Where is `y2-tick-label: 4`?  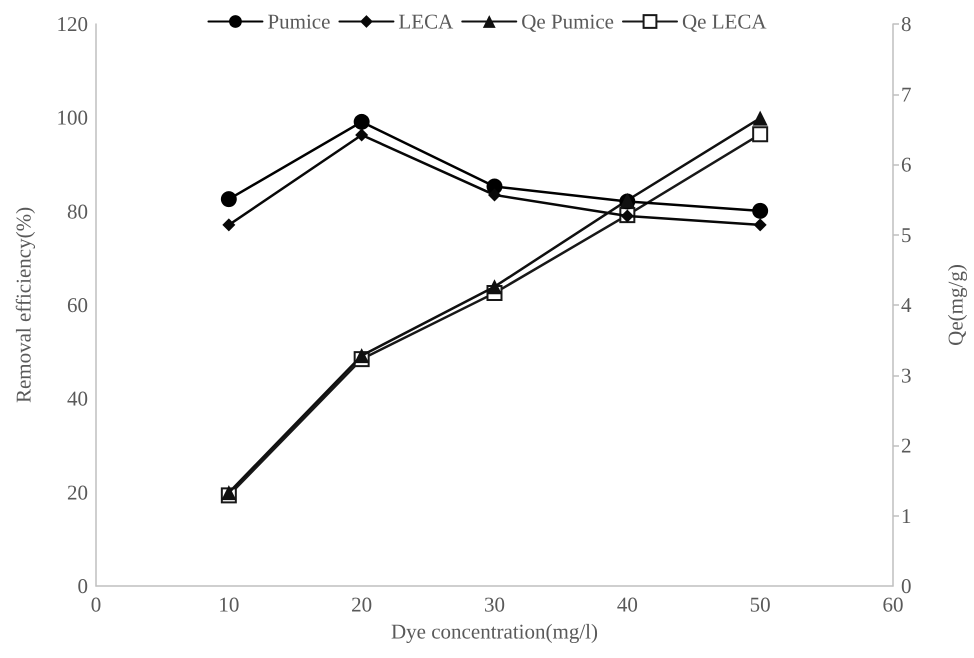 y2-tick-label: 4 is located at coordinates (906, 305).